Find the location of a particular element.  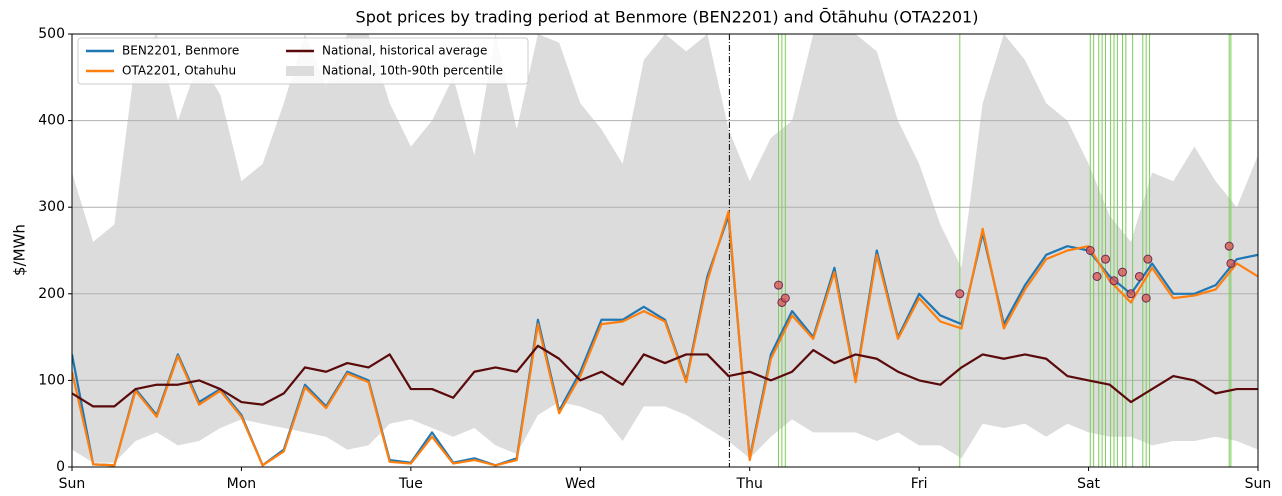

x-tick-label: Wed is located at coordinates (580, 484).